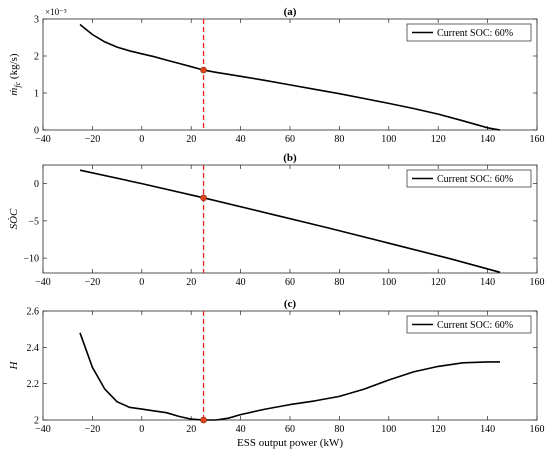  Describe the element at coordinates (290, 304) in the screenshot. I see `panel-title: (c)` at that location.